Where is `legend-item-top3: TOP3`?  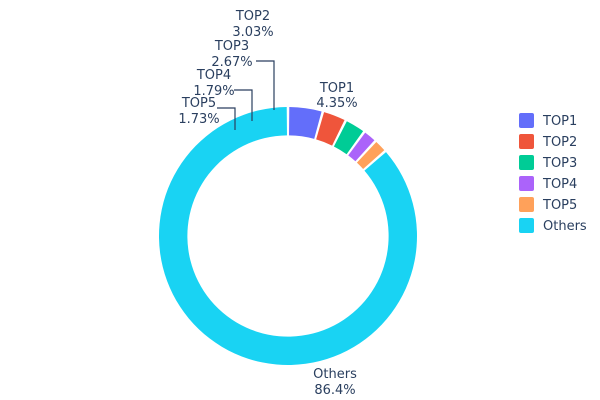 legend-item-top3: TOP3 is located at coordinates (548, 163).